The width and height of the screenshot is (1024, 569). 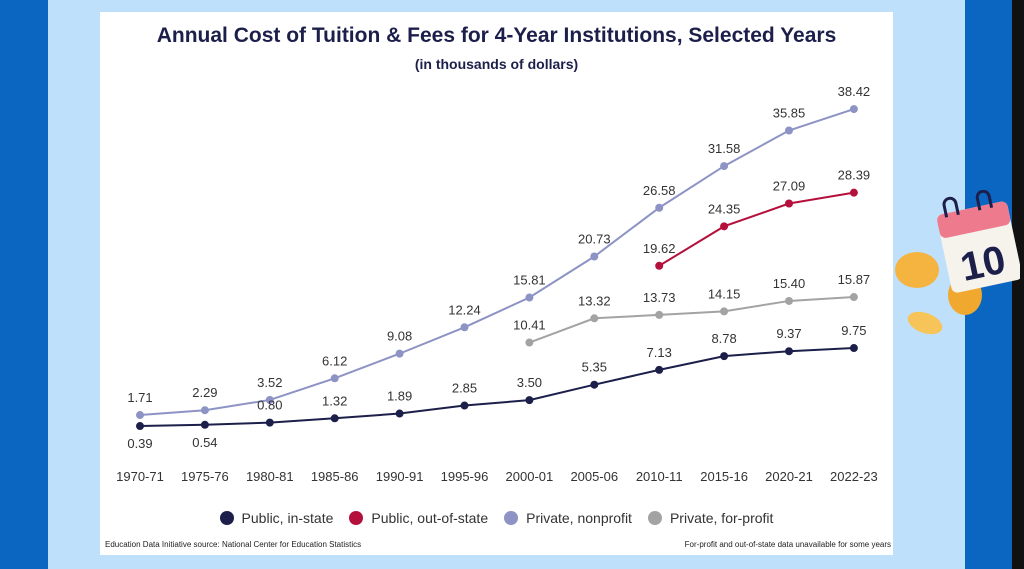 I want to click on calendar-icon: 10, so click(x=978, y=241).